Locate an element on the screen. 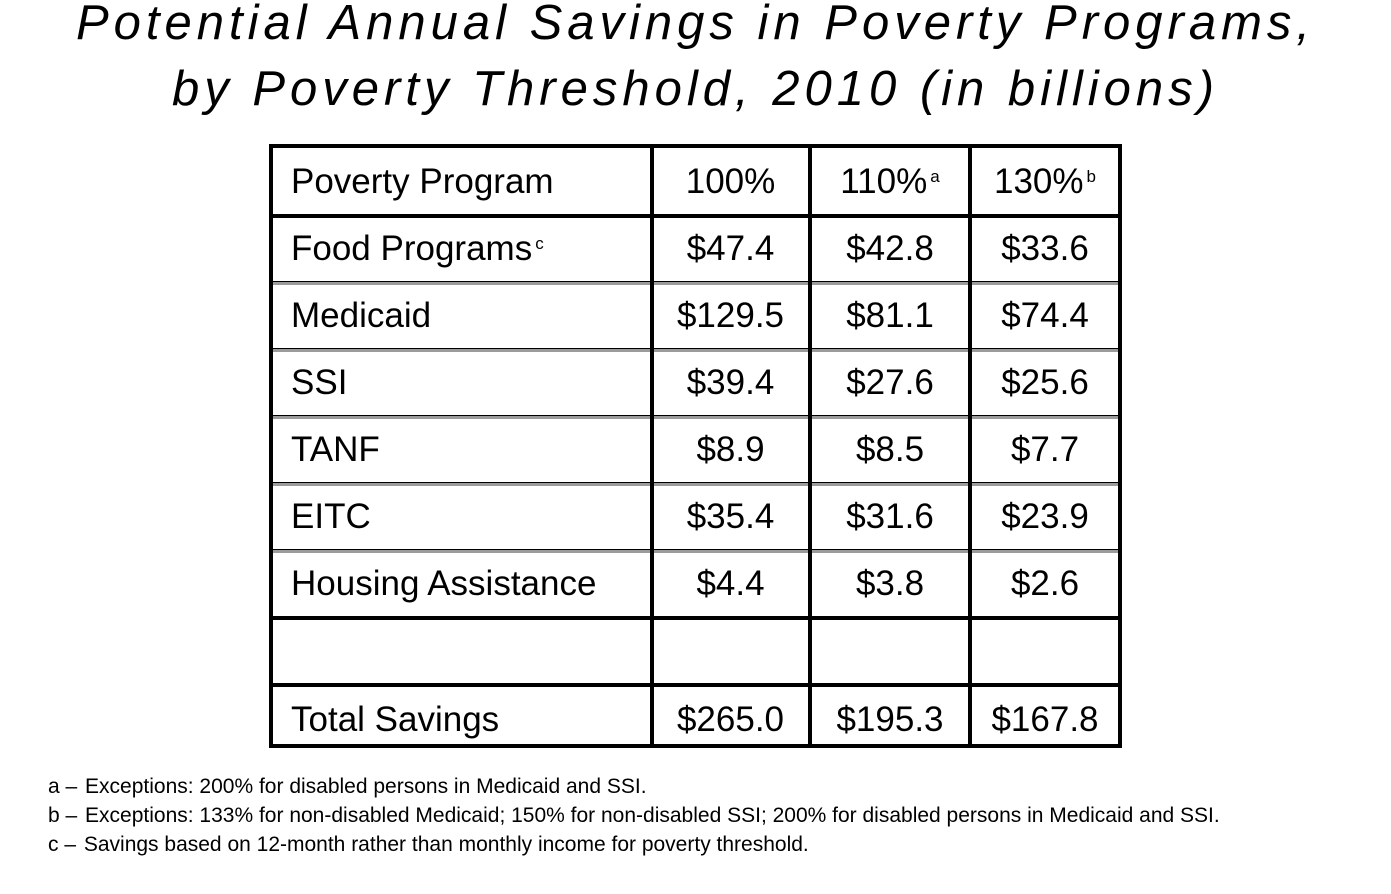 This screenshot has width=1391, height=894. program-name: EITC is located at coordinates (331, 516).